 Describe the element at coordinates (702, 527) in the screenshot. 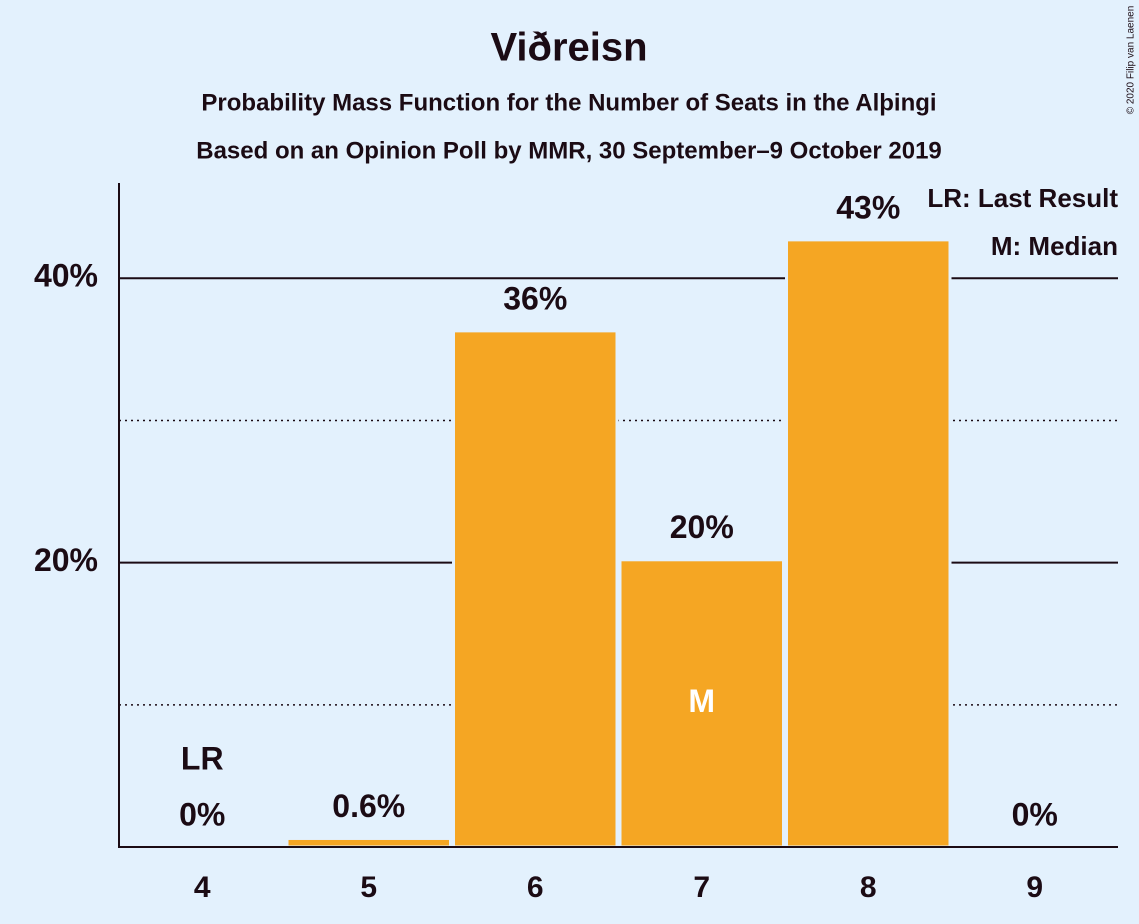

I see `value-label: 20%` at that location.